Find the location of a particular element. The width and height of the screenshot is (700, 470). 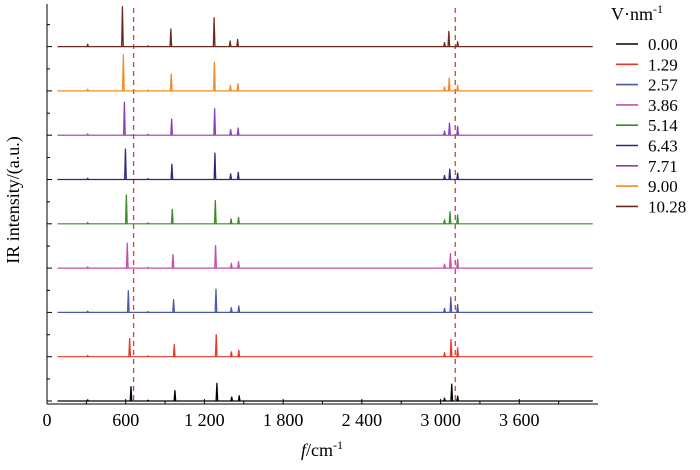

legend-item-5.14: 5.14 is located at coordinates (647, 125).